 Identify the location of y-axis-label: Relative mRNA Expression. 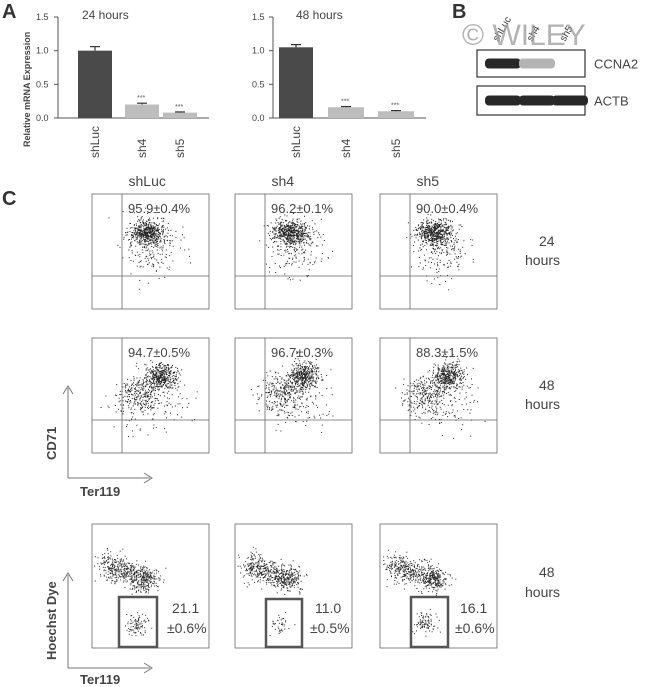
(27, 89).